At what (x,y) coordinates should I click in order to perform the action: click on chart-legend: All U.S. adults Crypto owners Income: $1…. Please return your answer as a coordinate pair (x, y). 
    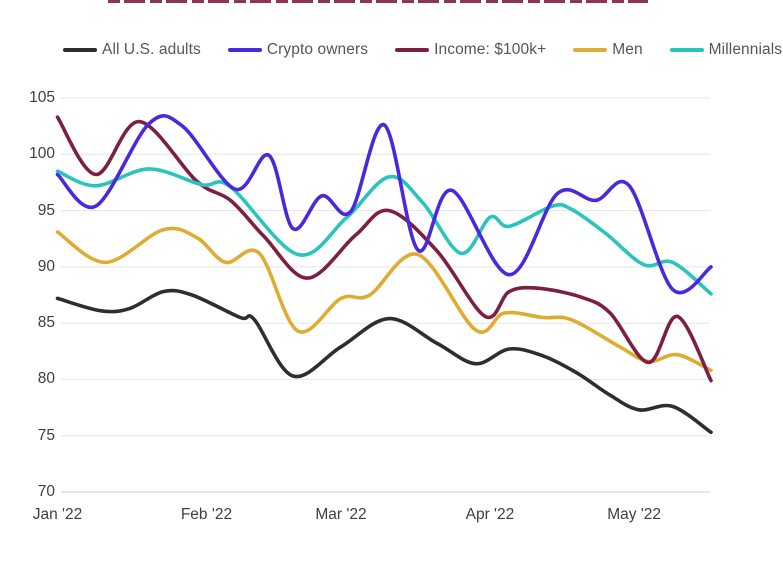
    Looking at the image, I should click on (422, 50).